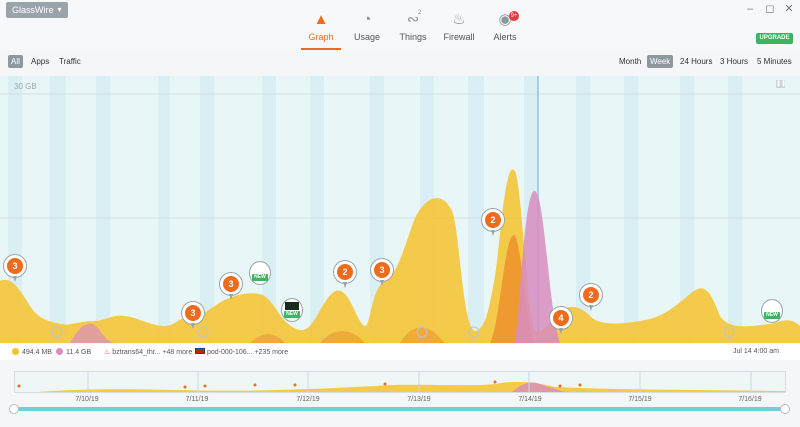 The width and height of the screenshot is (800, 427). What do you see at coordinates (197, 399) in the screenshot?
I see `timeline-label: 7/11/19` at bounding box center [197, 399].